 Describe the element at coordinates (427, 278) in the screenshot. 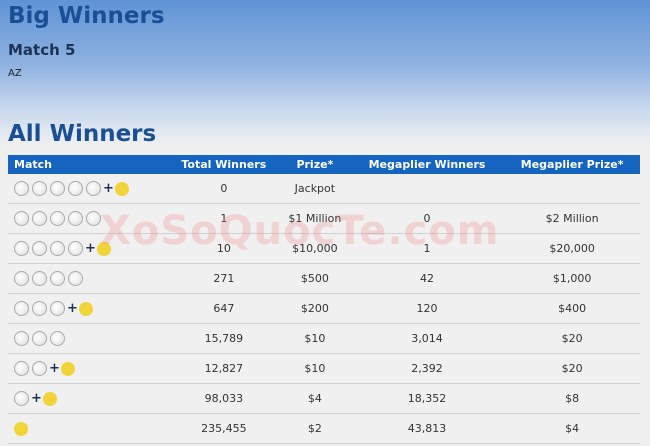

I see `mp-winners-cell: 42` at that location.